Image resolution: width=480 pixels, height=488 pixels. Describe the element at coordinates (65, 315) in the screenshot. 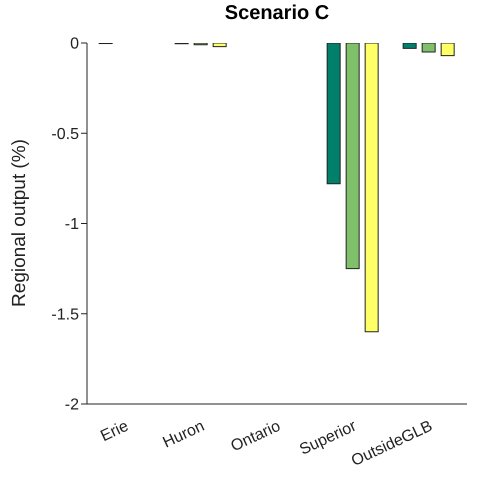

I see `y-tick-label: -1.5` at that location.